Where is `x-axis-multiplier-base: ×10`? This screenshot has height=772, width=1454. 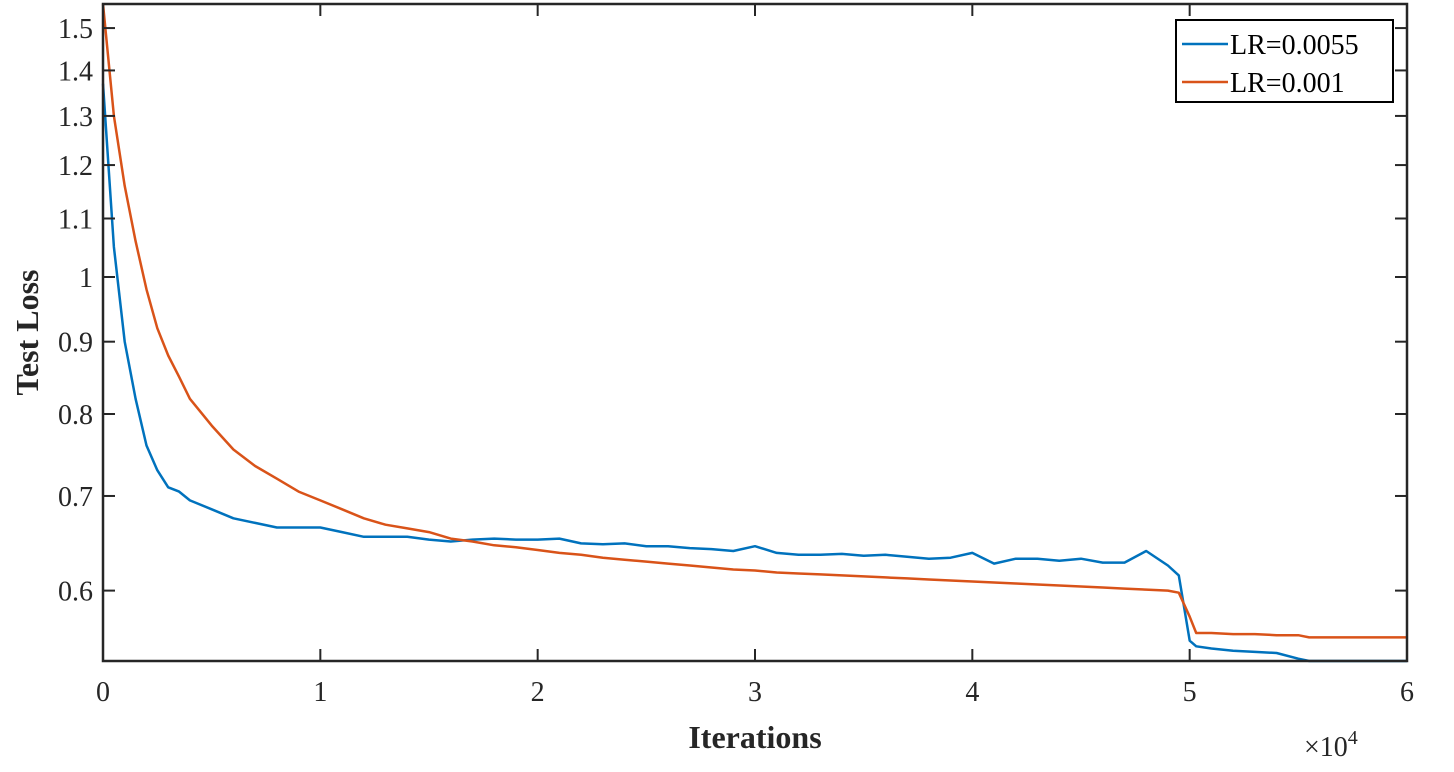
x-axis-multiplier-base: ×10 is located at coordinates (1326, 747).